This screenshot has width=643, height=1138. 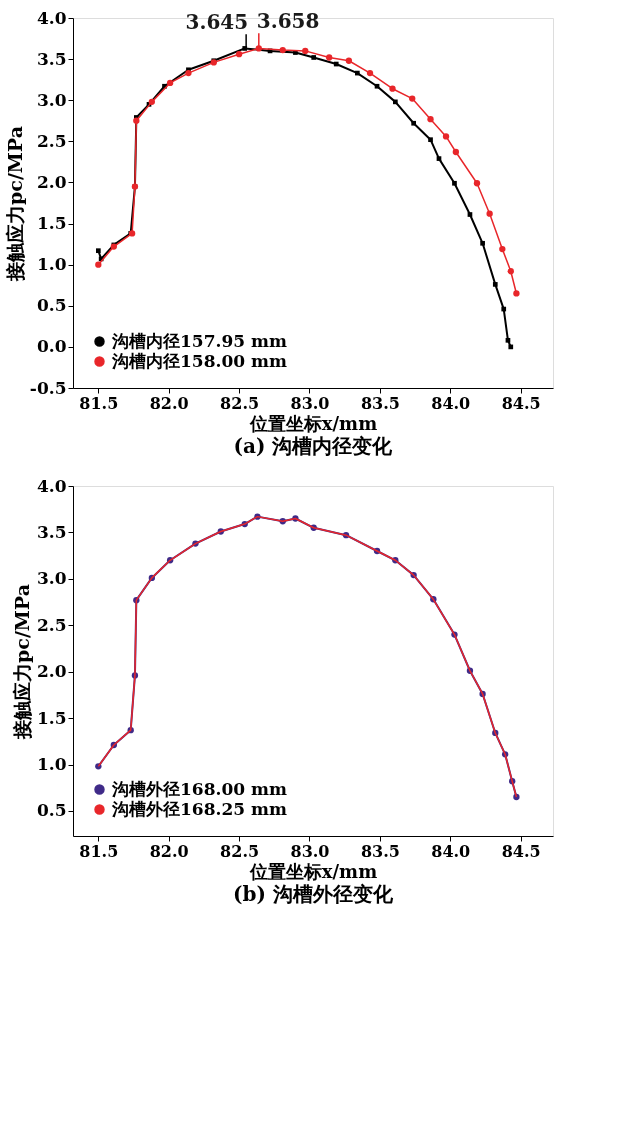 I want to click on y-tick-label: 0.0, so click(x=51, y=346).